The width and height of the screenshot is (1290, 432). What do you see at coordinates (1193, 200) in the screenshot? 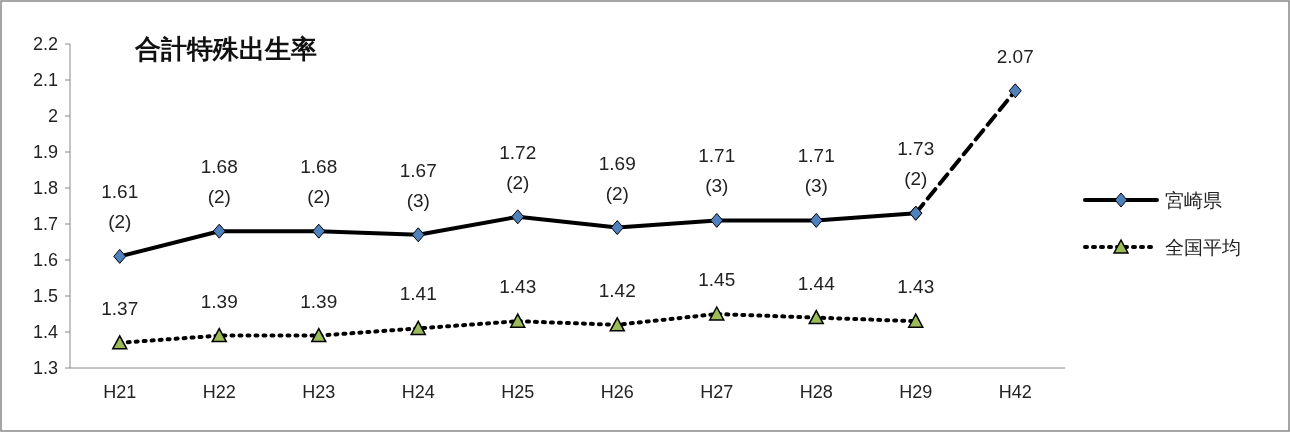
I see `legend-label: 宮崎県` at bounding box center [1193, 200].